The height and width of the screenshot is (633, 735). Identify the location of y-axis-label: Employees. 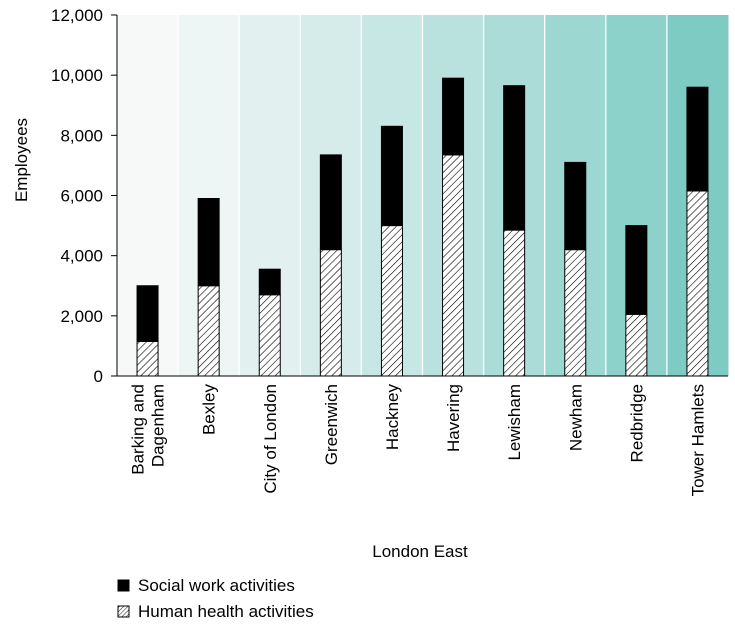
(21, 160).